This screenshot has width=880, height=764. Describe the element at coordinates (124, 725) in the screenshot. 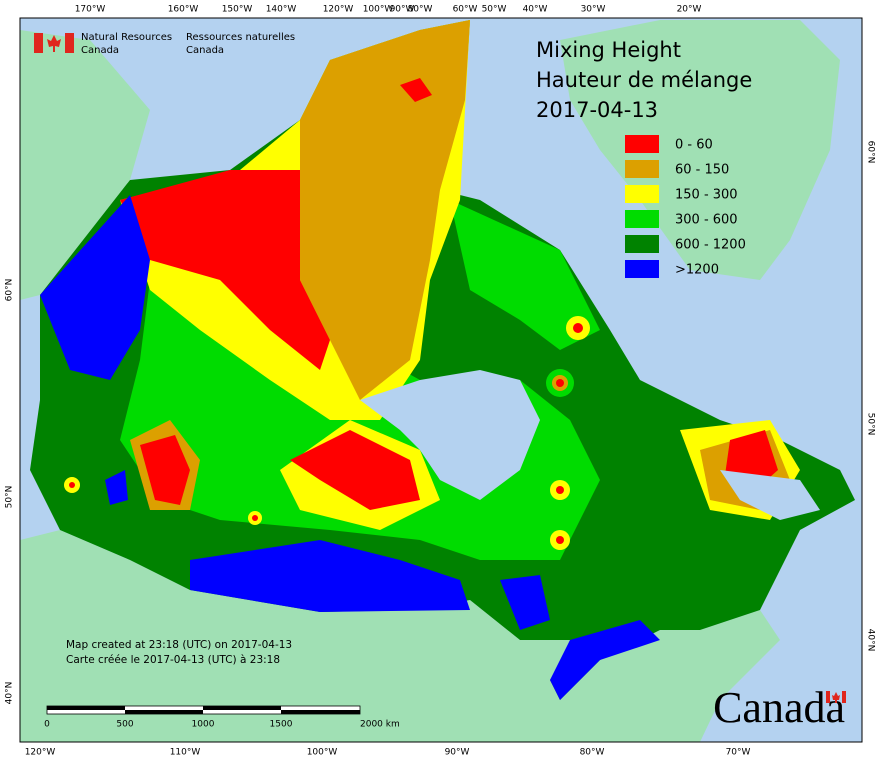

I see `scale-label: 500` at that location.